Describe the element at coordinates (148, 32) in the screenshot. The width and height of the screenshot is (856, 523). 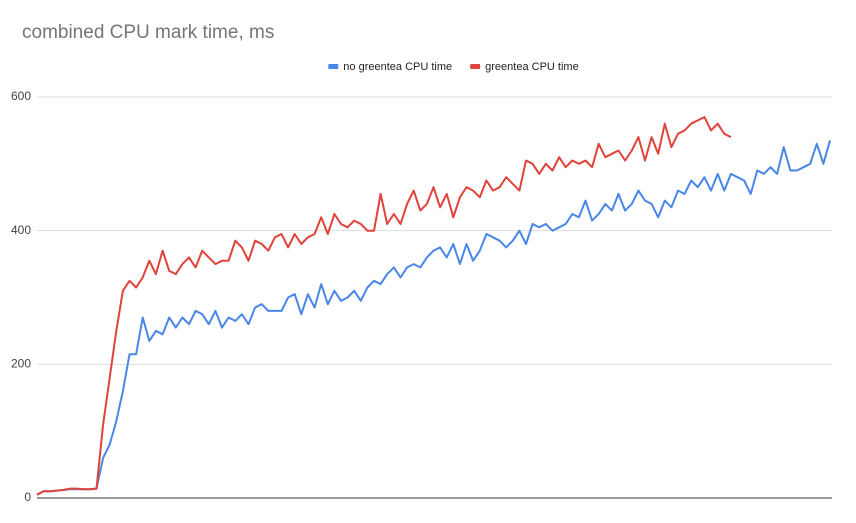
I see `chart-title: combined CPU mark time, ms` at that location.